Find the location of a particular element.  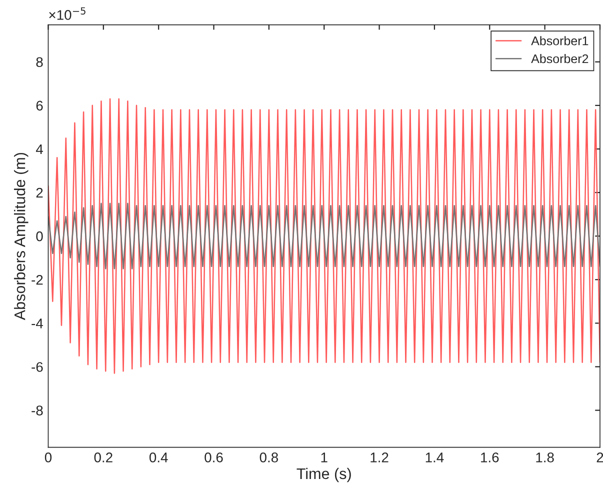

x-axis-title: Time (s) is located at coordinates (323, 475).